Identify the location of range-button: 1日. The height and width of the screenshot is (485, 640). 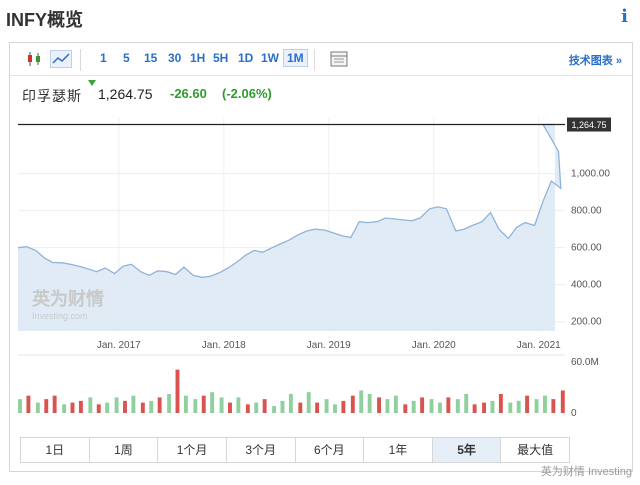
(55, 450).